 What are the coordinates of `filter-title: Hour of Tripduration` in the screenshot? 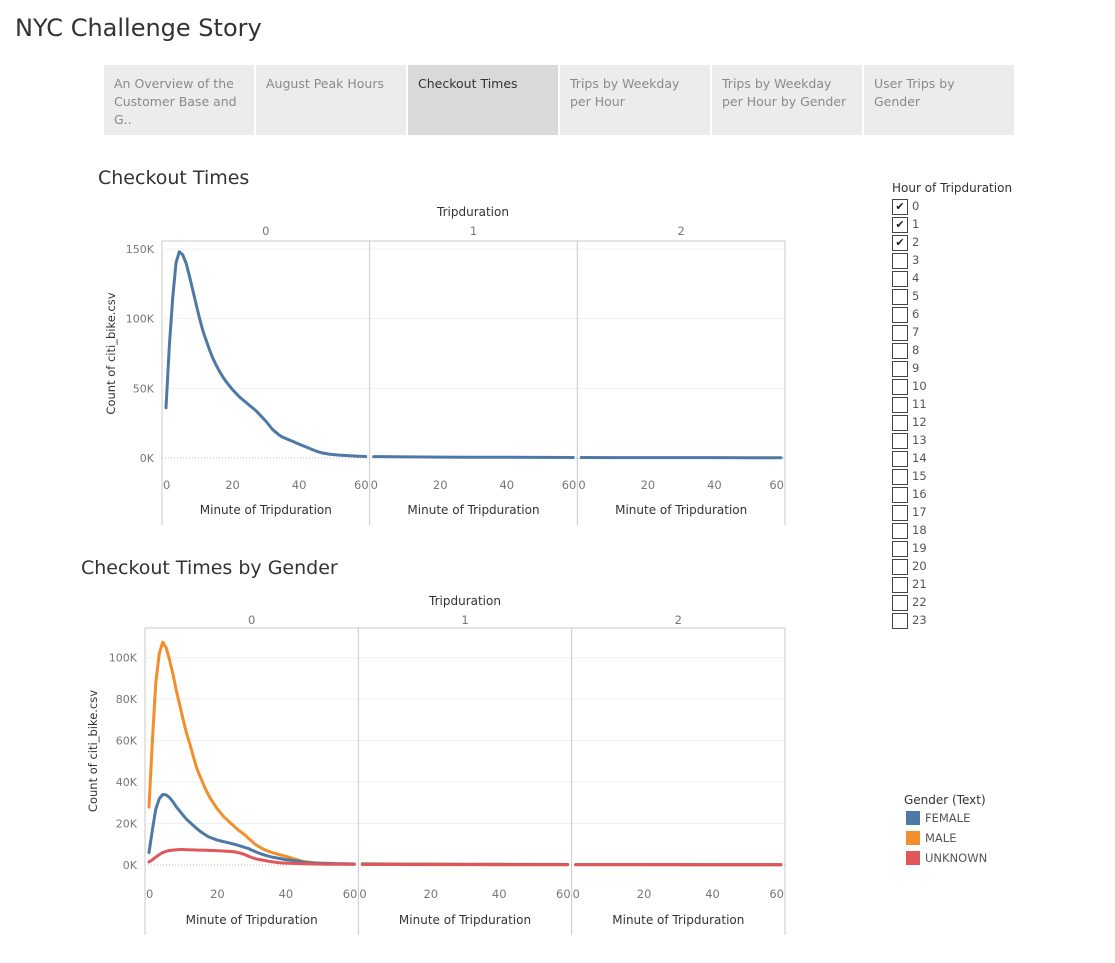 It's located at (952, 188).